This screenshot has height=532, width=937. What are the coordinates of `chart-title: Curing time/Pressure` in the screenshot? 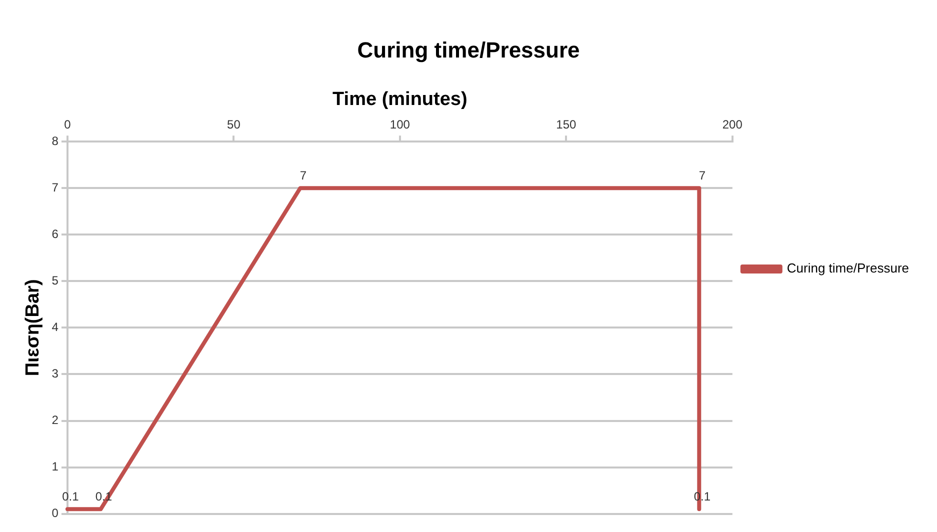 It's located at (468, 49).